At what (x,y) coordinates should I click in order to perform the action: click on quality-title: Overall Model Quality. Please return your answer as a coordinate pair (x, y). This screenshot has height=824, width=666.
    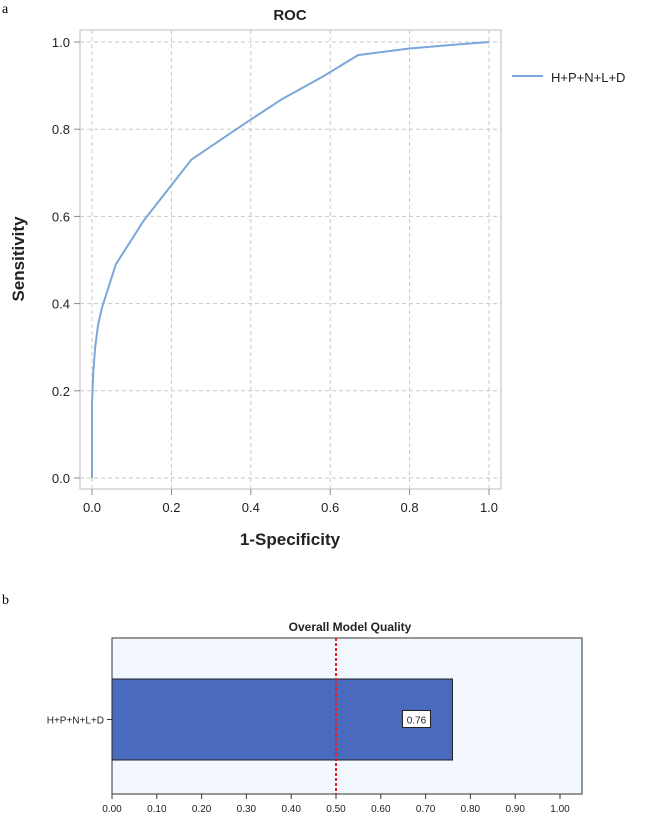
    Looking at the image, I should click on (350, 627).